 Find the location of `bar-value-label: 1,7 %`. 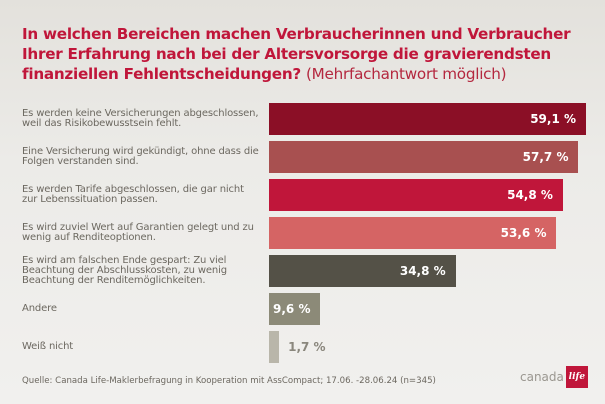

bar-value-label: 1,7 % is located at coordinates (307, 347).